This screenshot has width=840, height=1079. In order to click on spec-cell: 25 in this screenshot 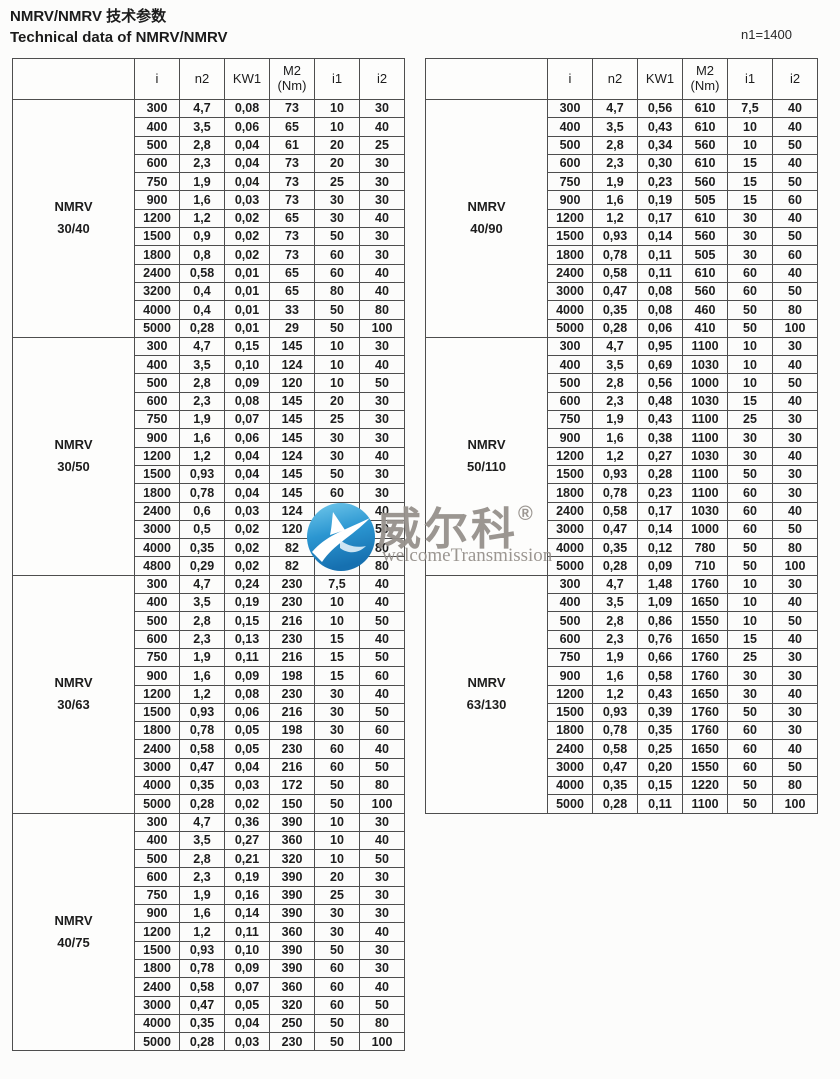, I will do `click(382, 145)`.